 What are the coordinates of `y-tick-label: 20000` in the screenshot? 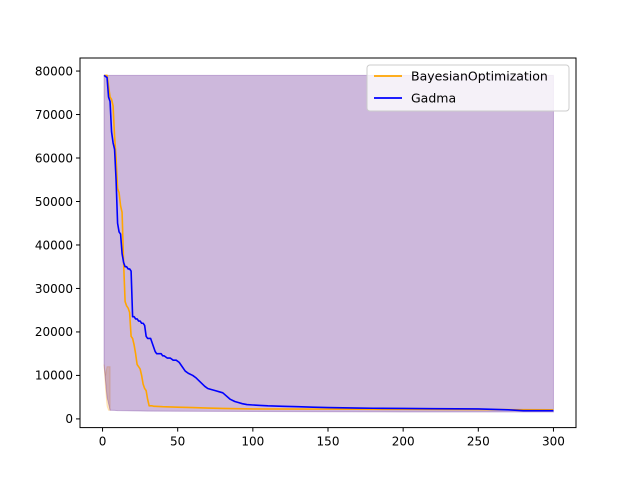 It's located at (54, 332).